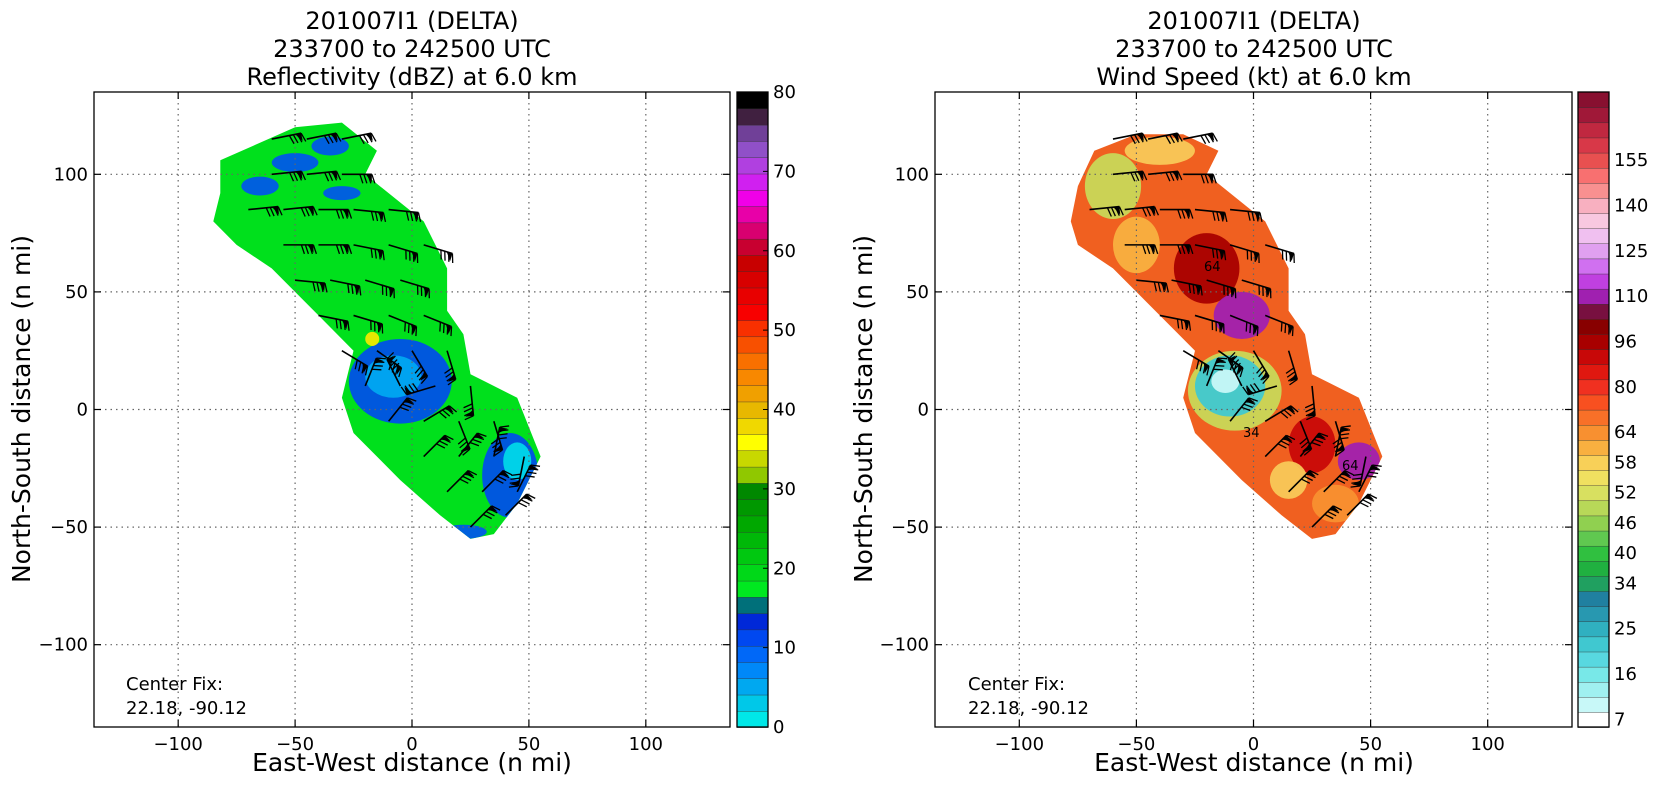 The height and width of the screenshot is (787, 1654). What do you see at coordinates (784, 489) in the screenshot?
I see `colorbar-tick-label: 30` at bounding box center [784, 489].